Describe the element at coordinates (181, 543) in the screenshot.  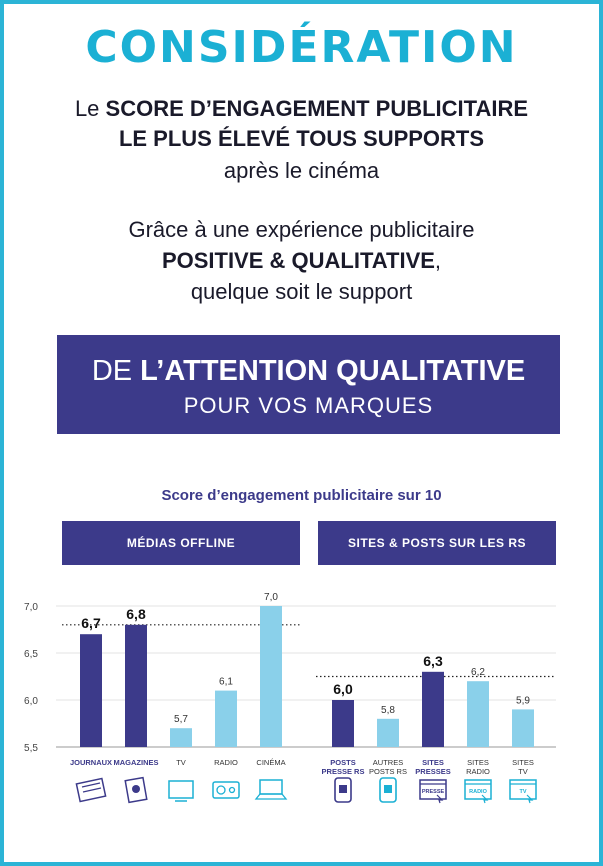
I see `category-offline-header: MÉDIAS OFFLINE` at that location.